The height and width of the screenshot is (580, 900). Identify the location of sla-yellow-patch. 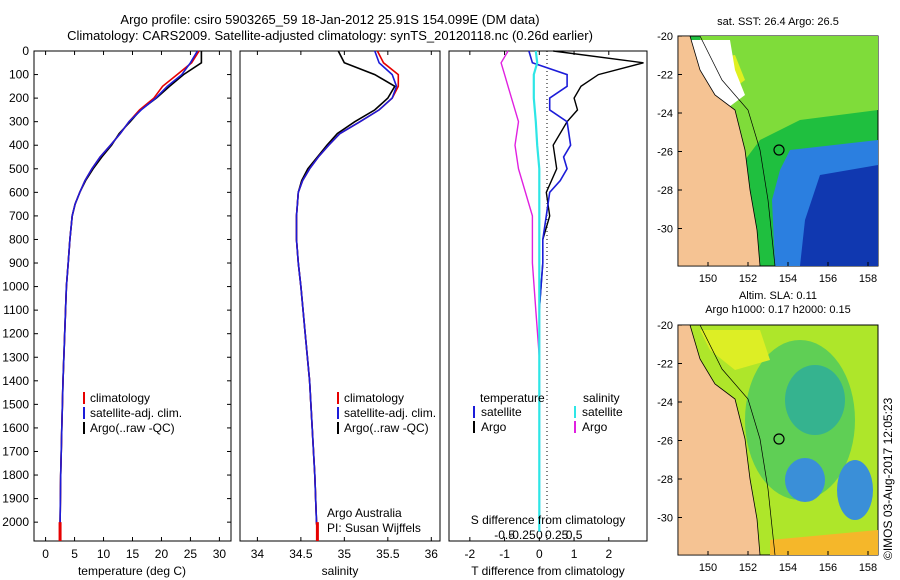
(735, 350).